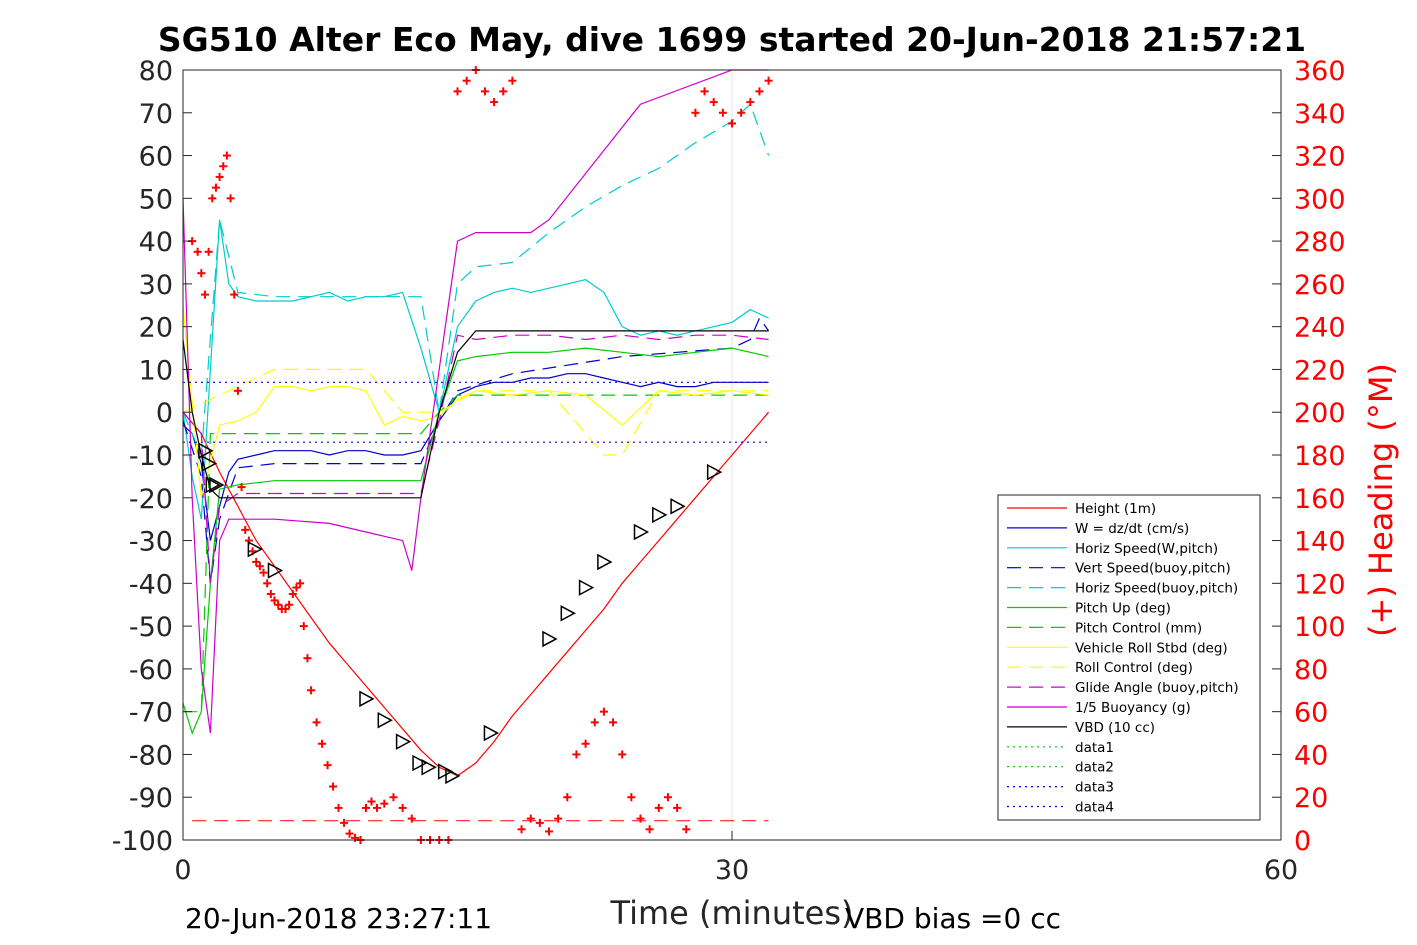  Describe the element at coordinates (1320, 499) in the screenshot. I see `y-tick-right-label: 160` at that location.